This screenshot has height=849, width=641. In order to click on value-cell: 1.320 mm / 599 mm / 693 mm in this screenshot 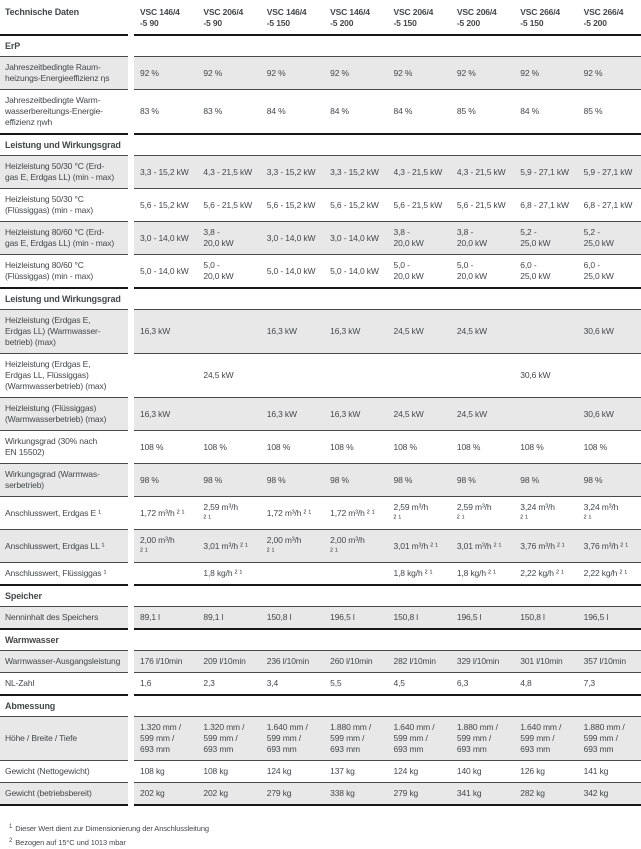, I will do `click(224, 738)`.